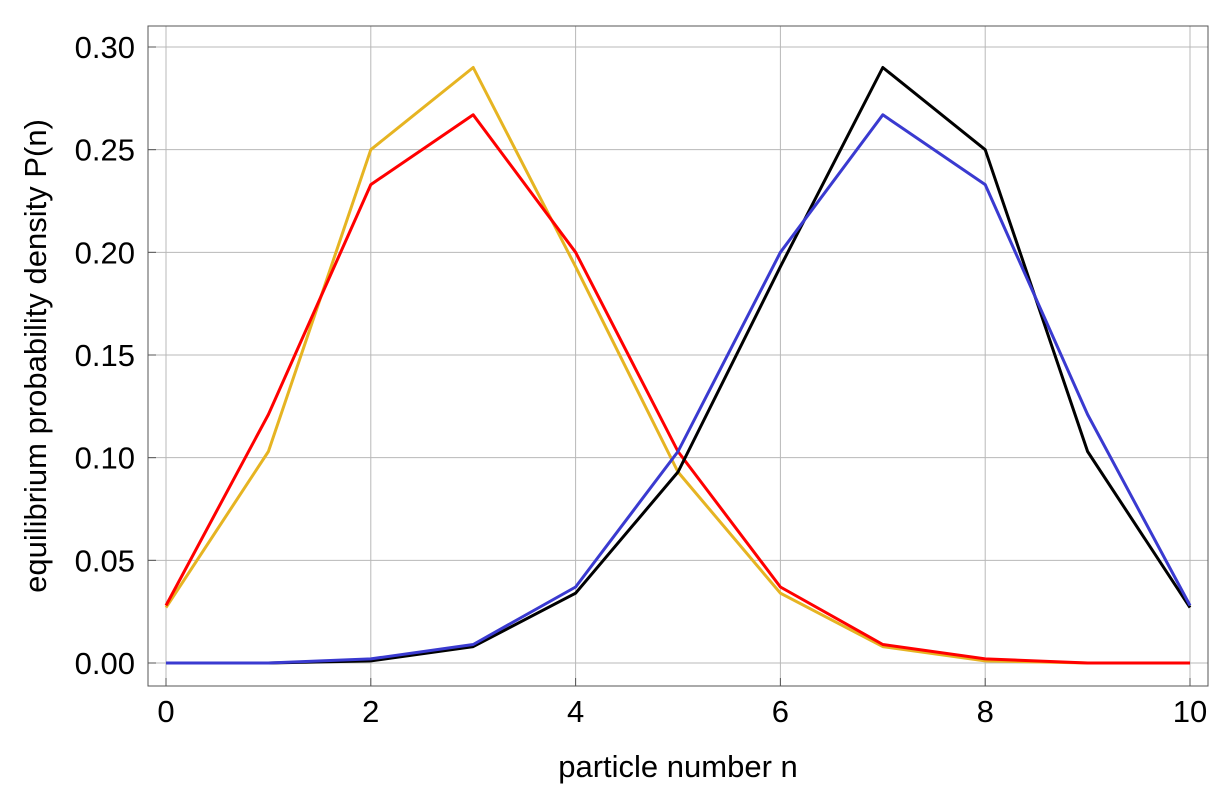 This screenshot has height=789, width=1213. What do you see at coordinates (105, 560) in the screenshot?
I see `y-tick-label-1: 0.05` at bounding box center [105, 560].